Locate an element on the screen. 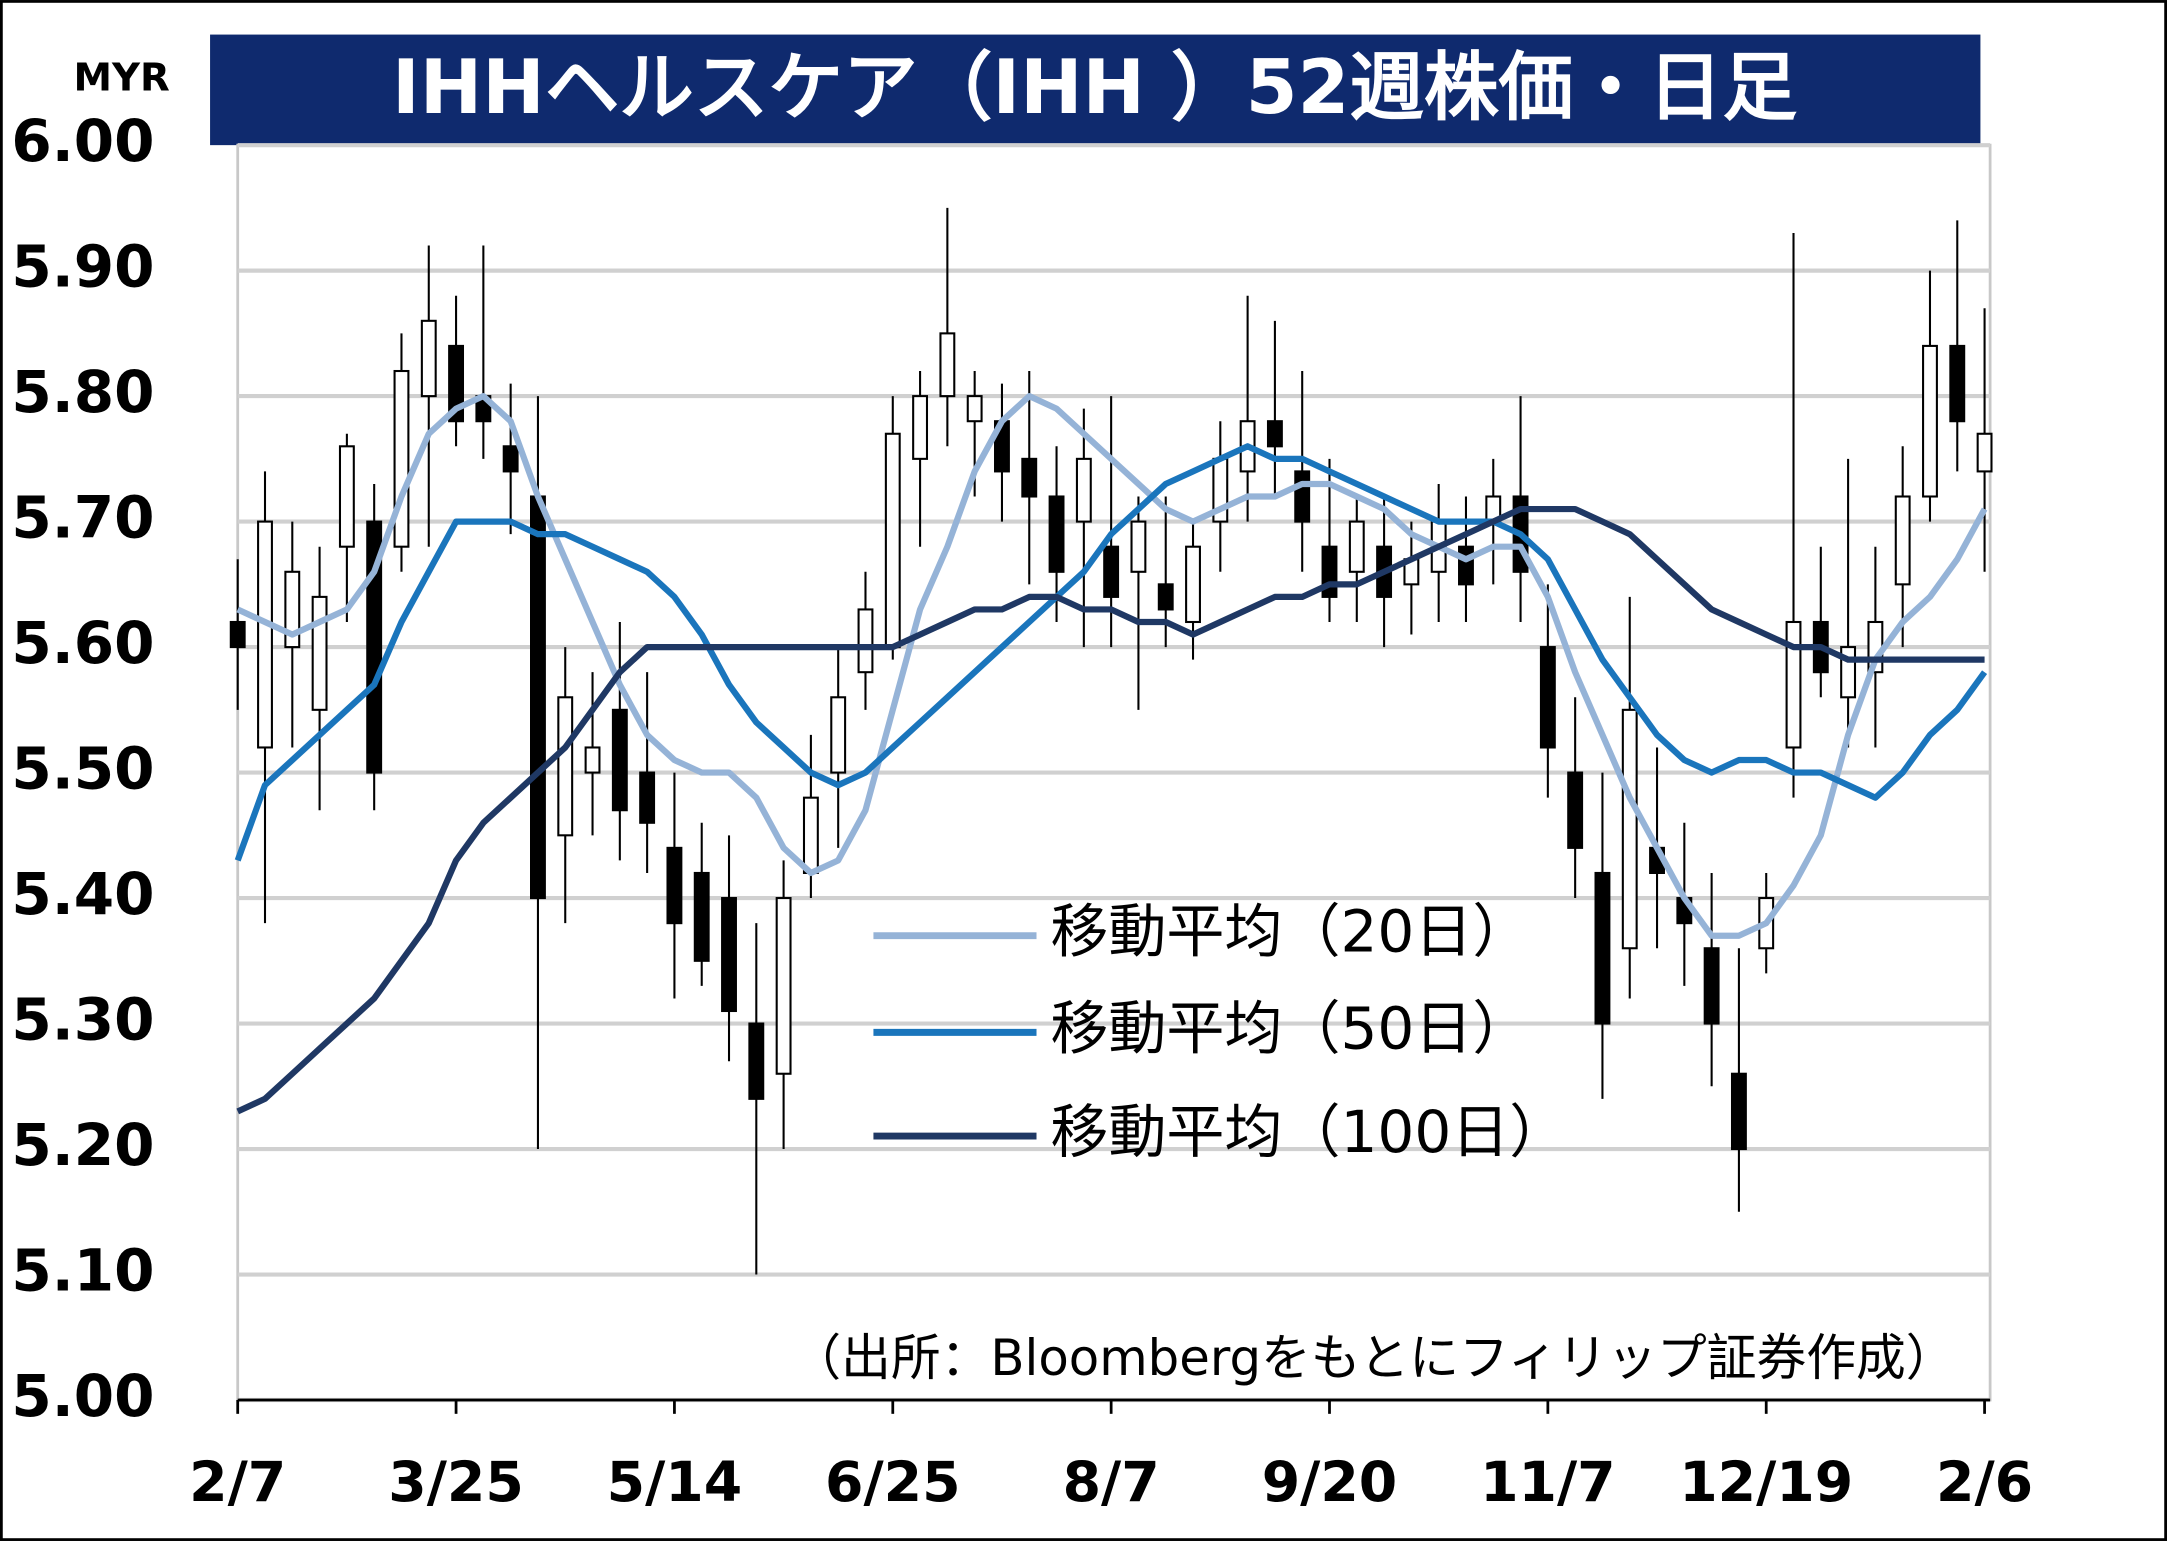  source-note: （出所：Bloombergをもとにフィリップ証券作成） is located at coordinates (1373, 1358).